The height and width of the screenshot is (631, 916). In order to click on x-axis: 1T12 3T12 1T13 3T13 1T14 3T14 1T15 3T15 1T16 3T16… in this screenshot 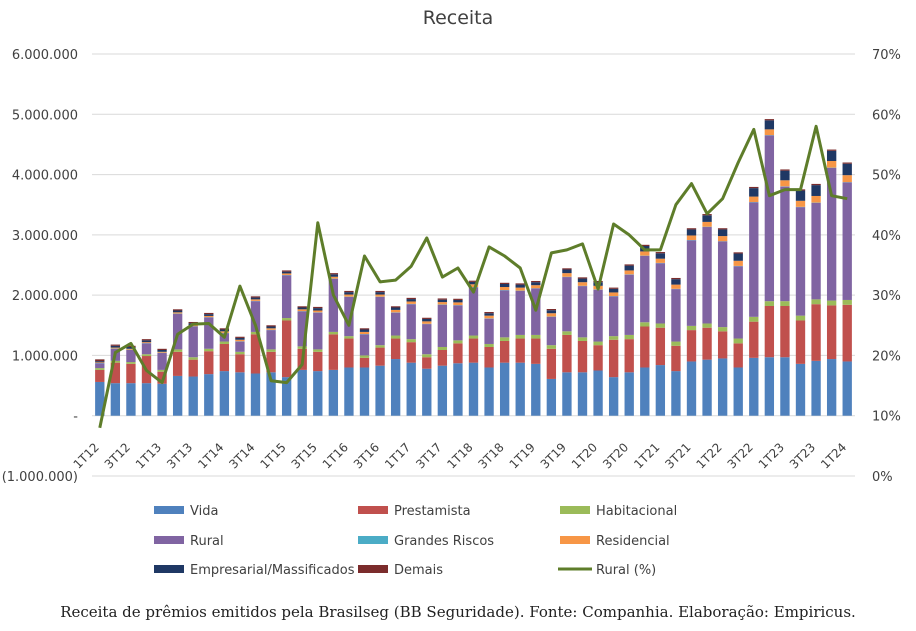, I will do `click(460, 455)`.